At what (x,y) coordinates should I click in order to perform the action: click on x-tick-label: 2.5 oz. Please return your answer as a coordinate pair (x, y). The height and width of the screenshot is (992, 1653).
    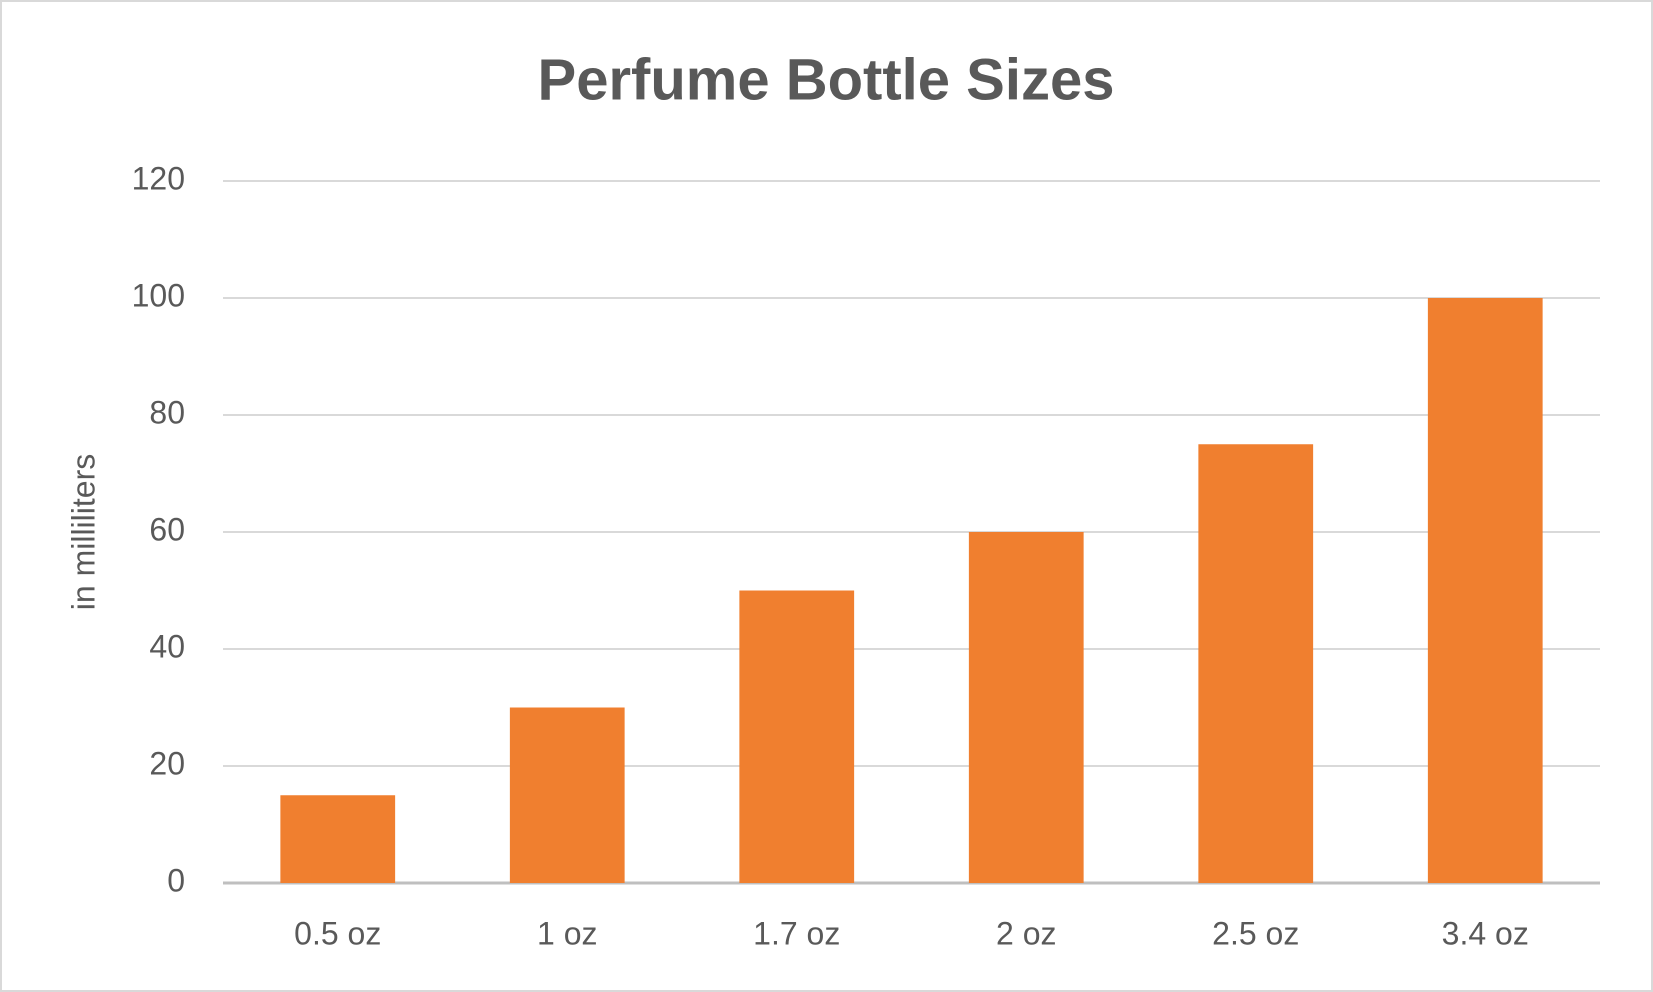
    Looking at the image, I should click on (1255, 933).